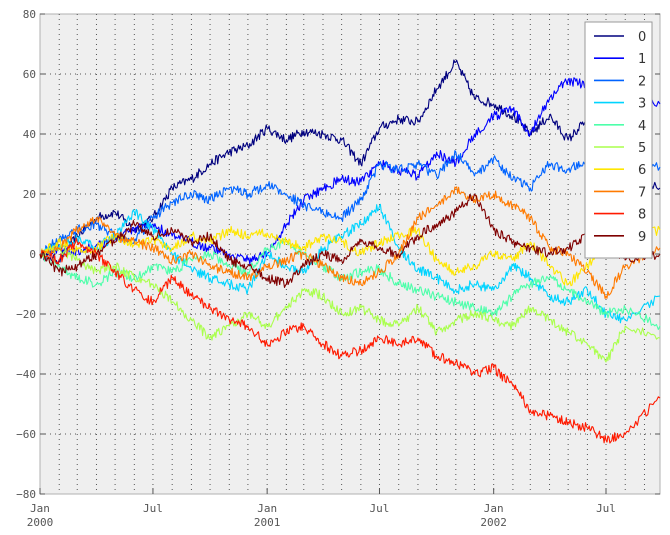 This screenshot has height=535, width=670. What do you see at coordinates (642, 37) in the screenshot?
I see `legend-label-0: 0` at bounding box center [642, 37].